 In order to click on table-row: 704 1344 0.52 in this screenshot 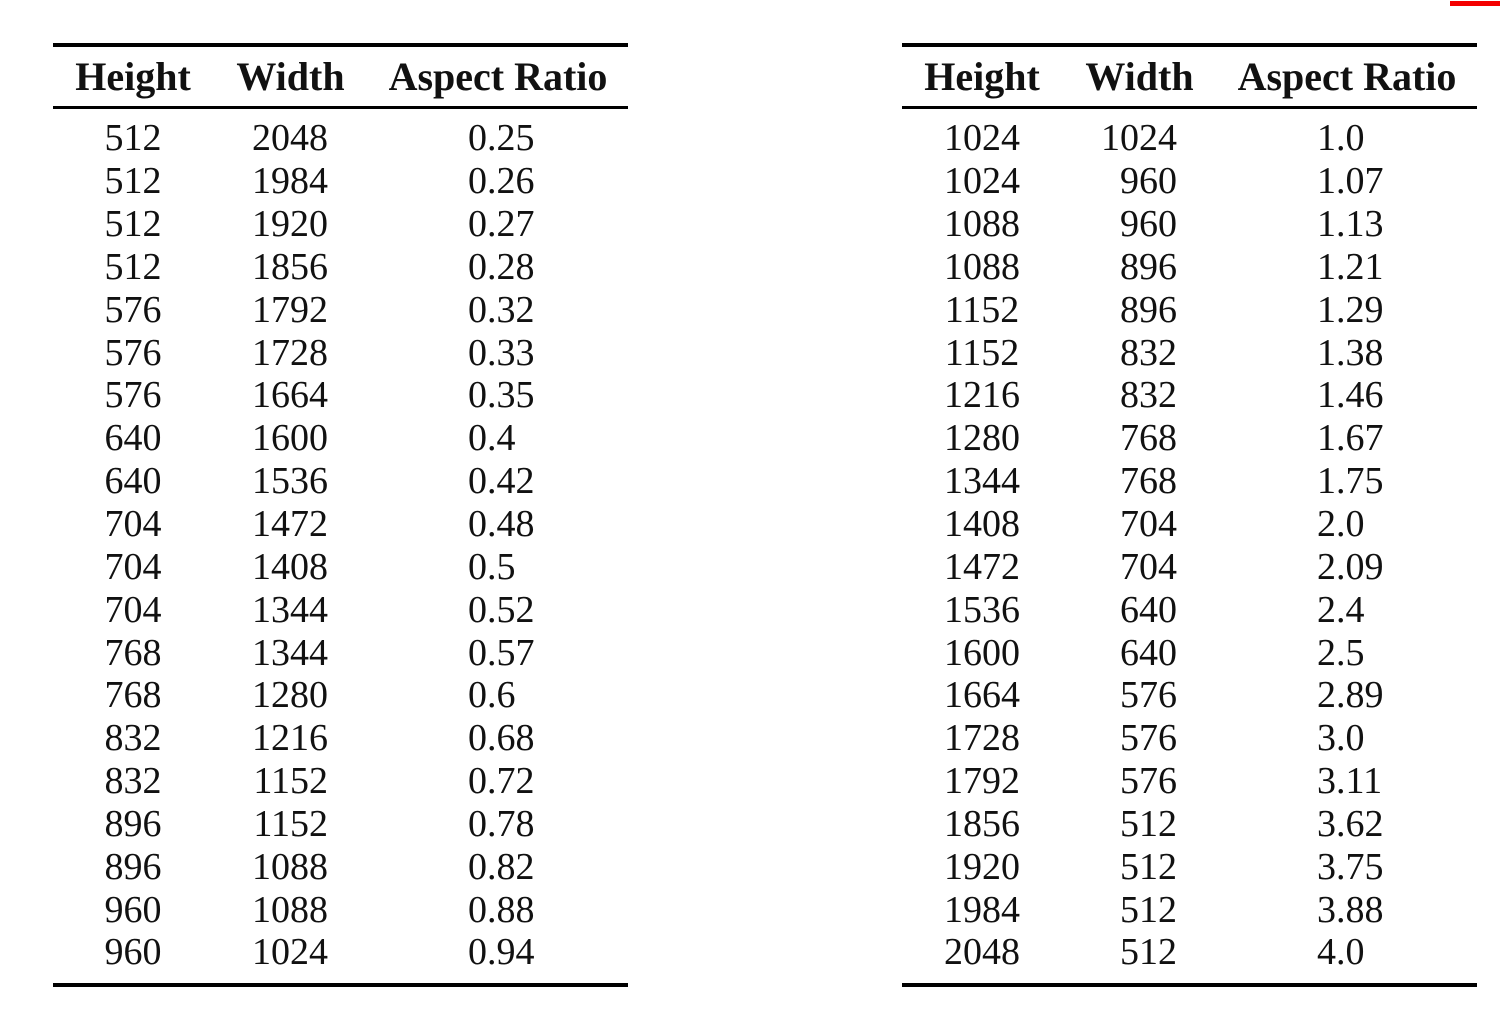, I will do `click(340, 609)`.